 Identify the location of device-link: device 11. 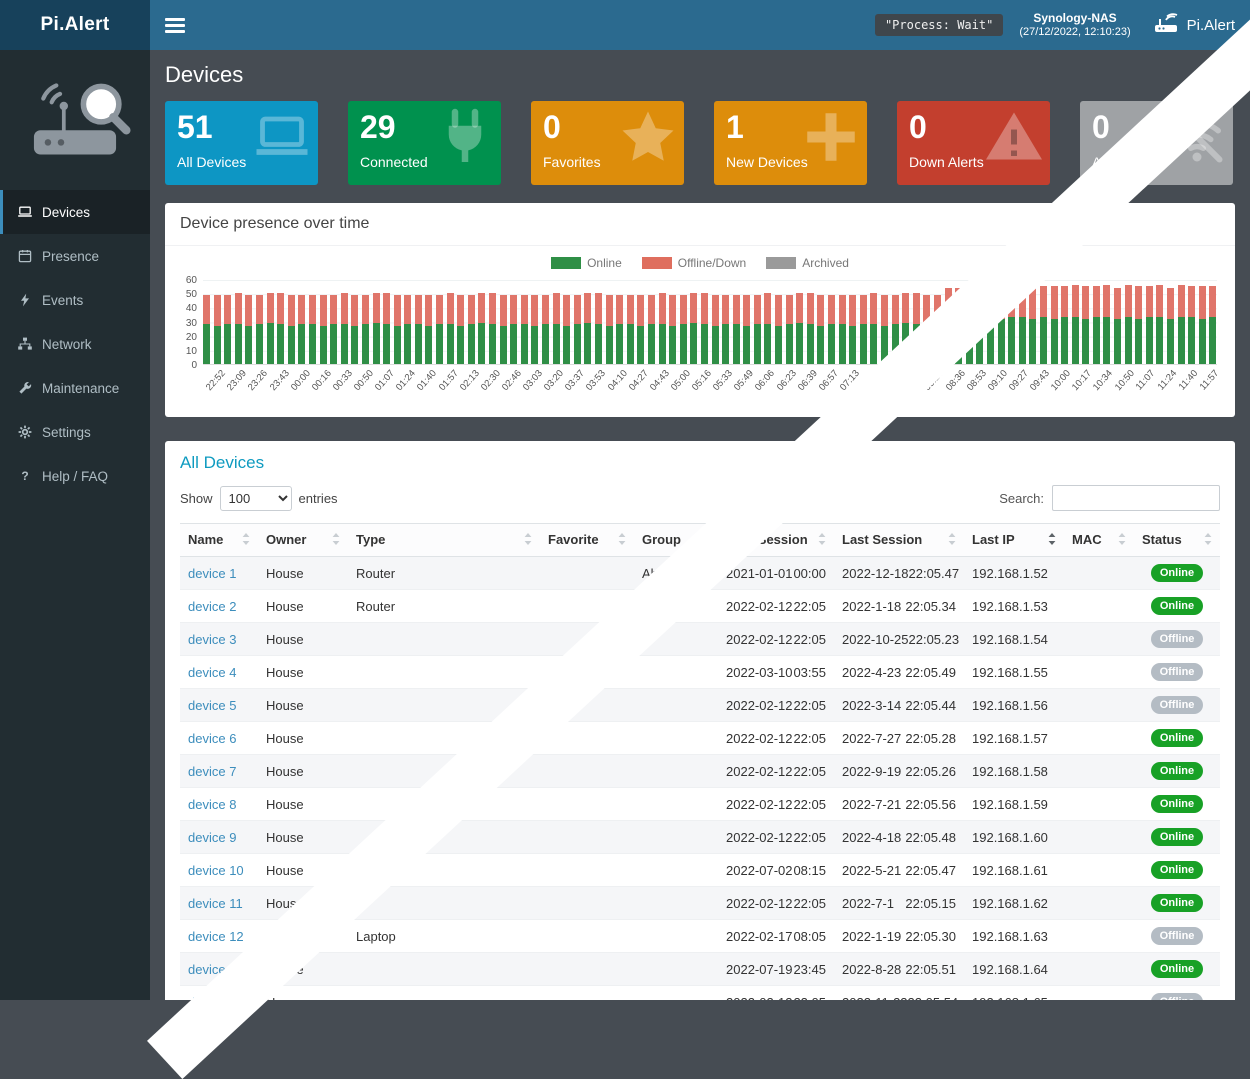
(215, 903).